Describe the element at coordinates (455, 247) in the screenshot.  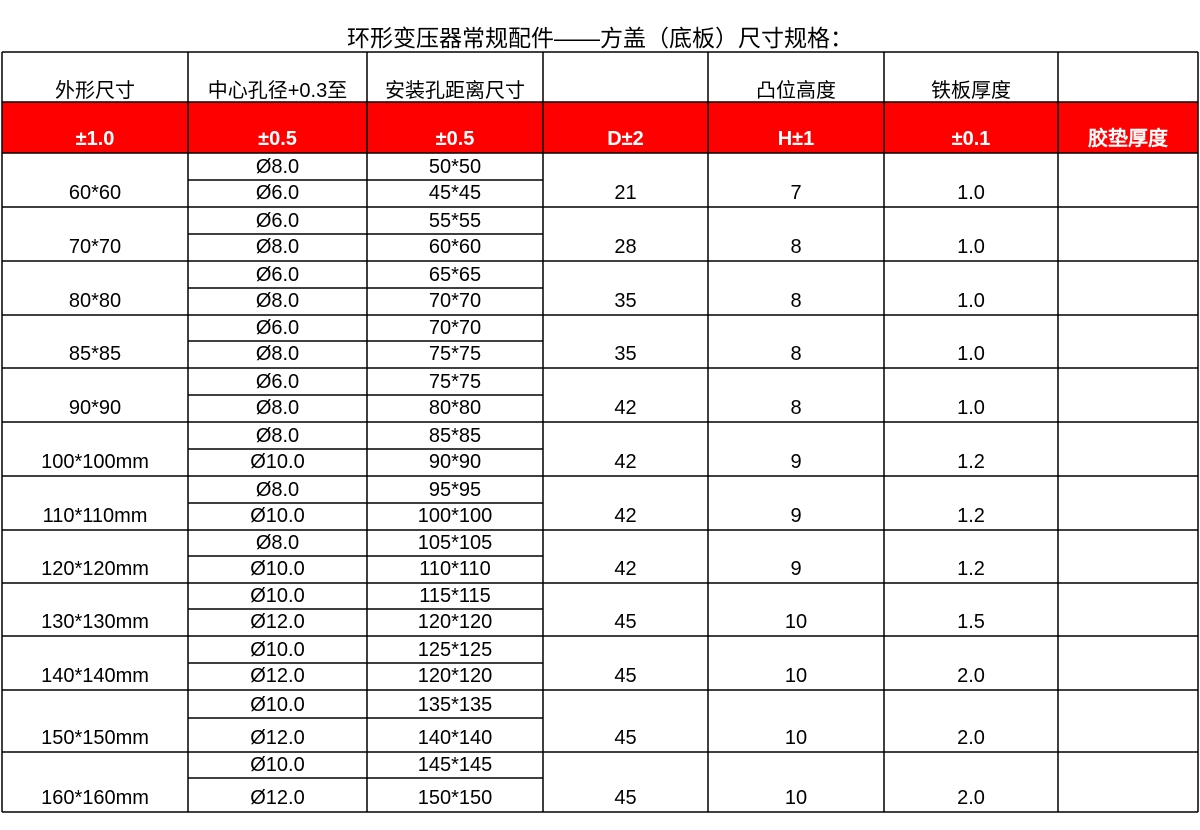
I see `spacing: 60*60` at that location.